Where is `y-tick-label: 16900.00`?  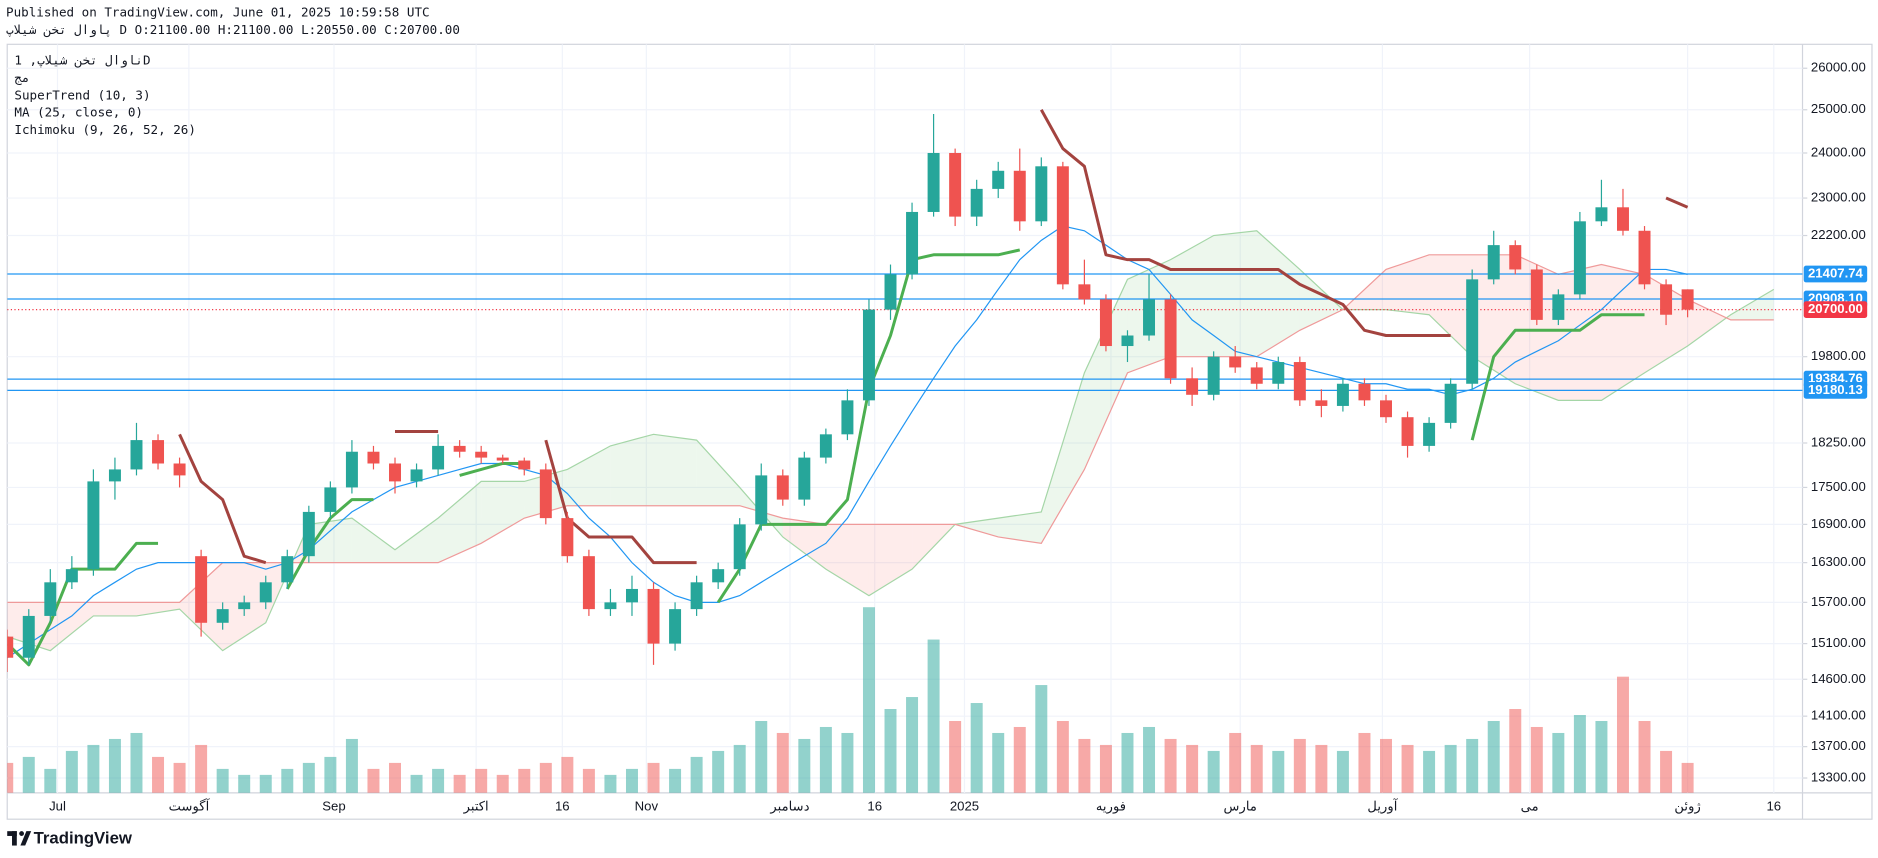 y-tick-label: 16900.00 is located at coordinates (1838, 523).